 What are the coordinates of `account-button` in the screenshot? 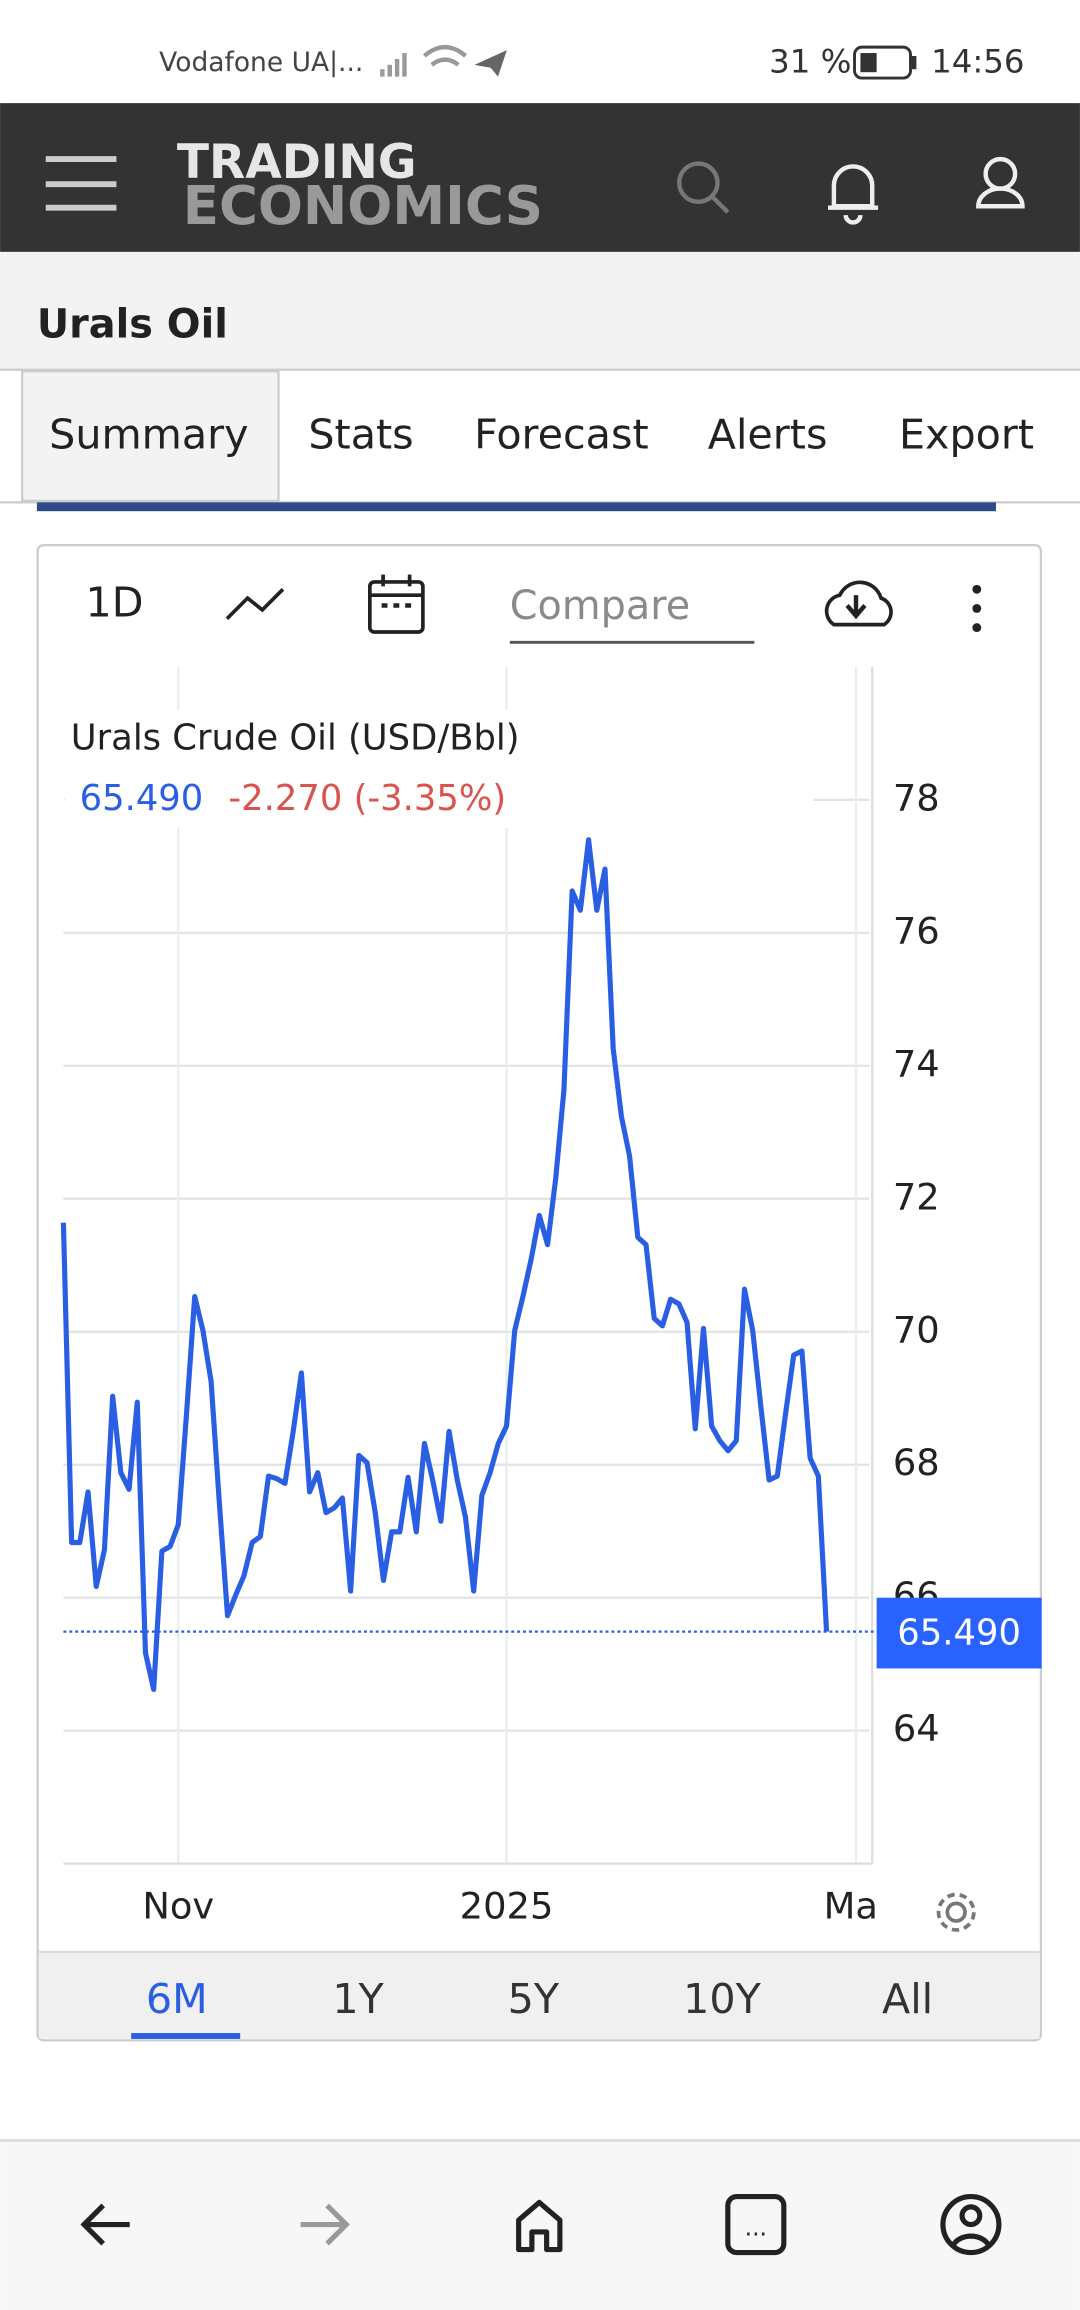 It's located at (1000, 182).